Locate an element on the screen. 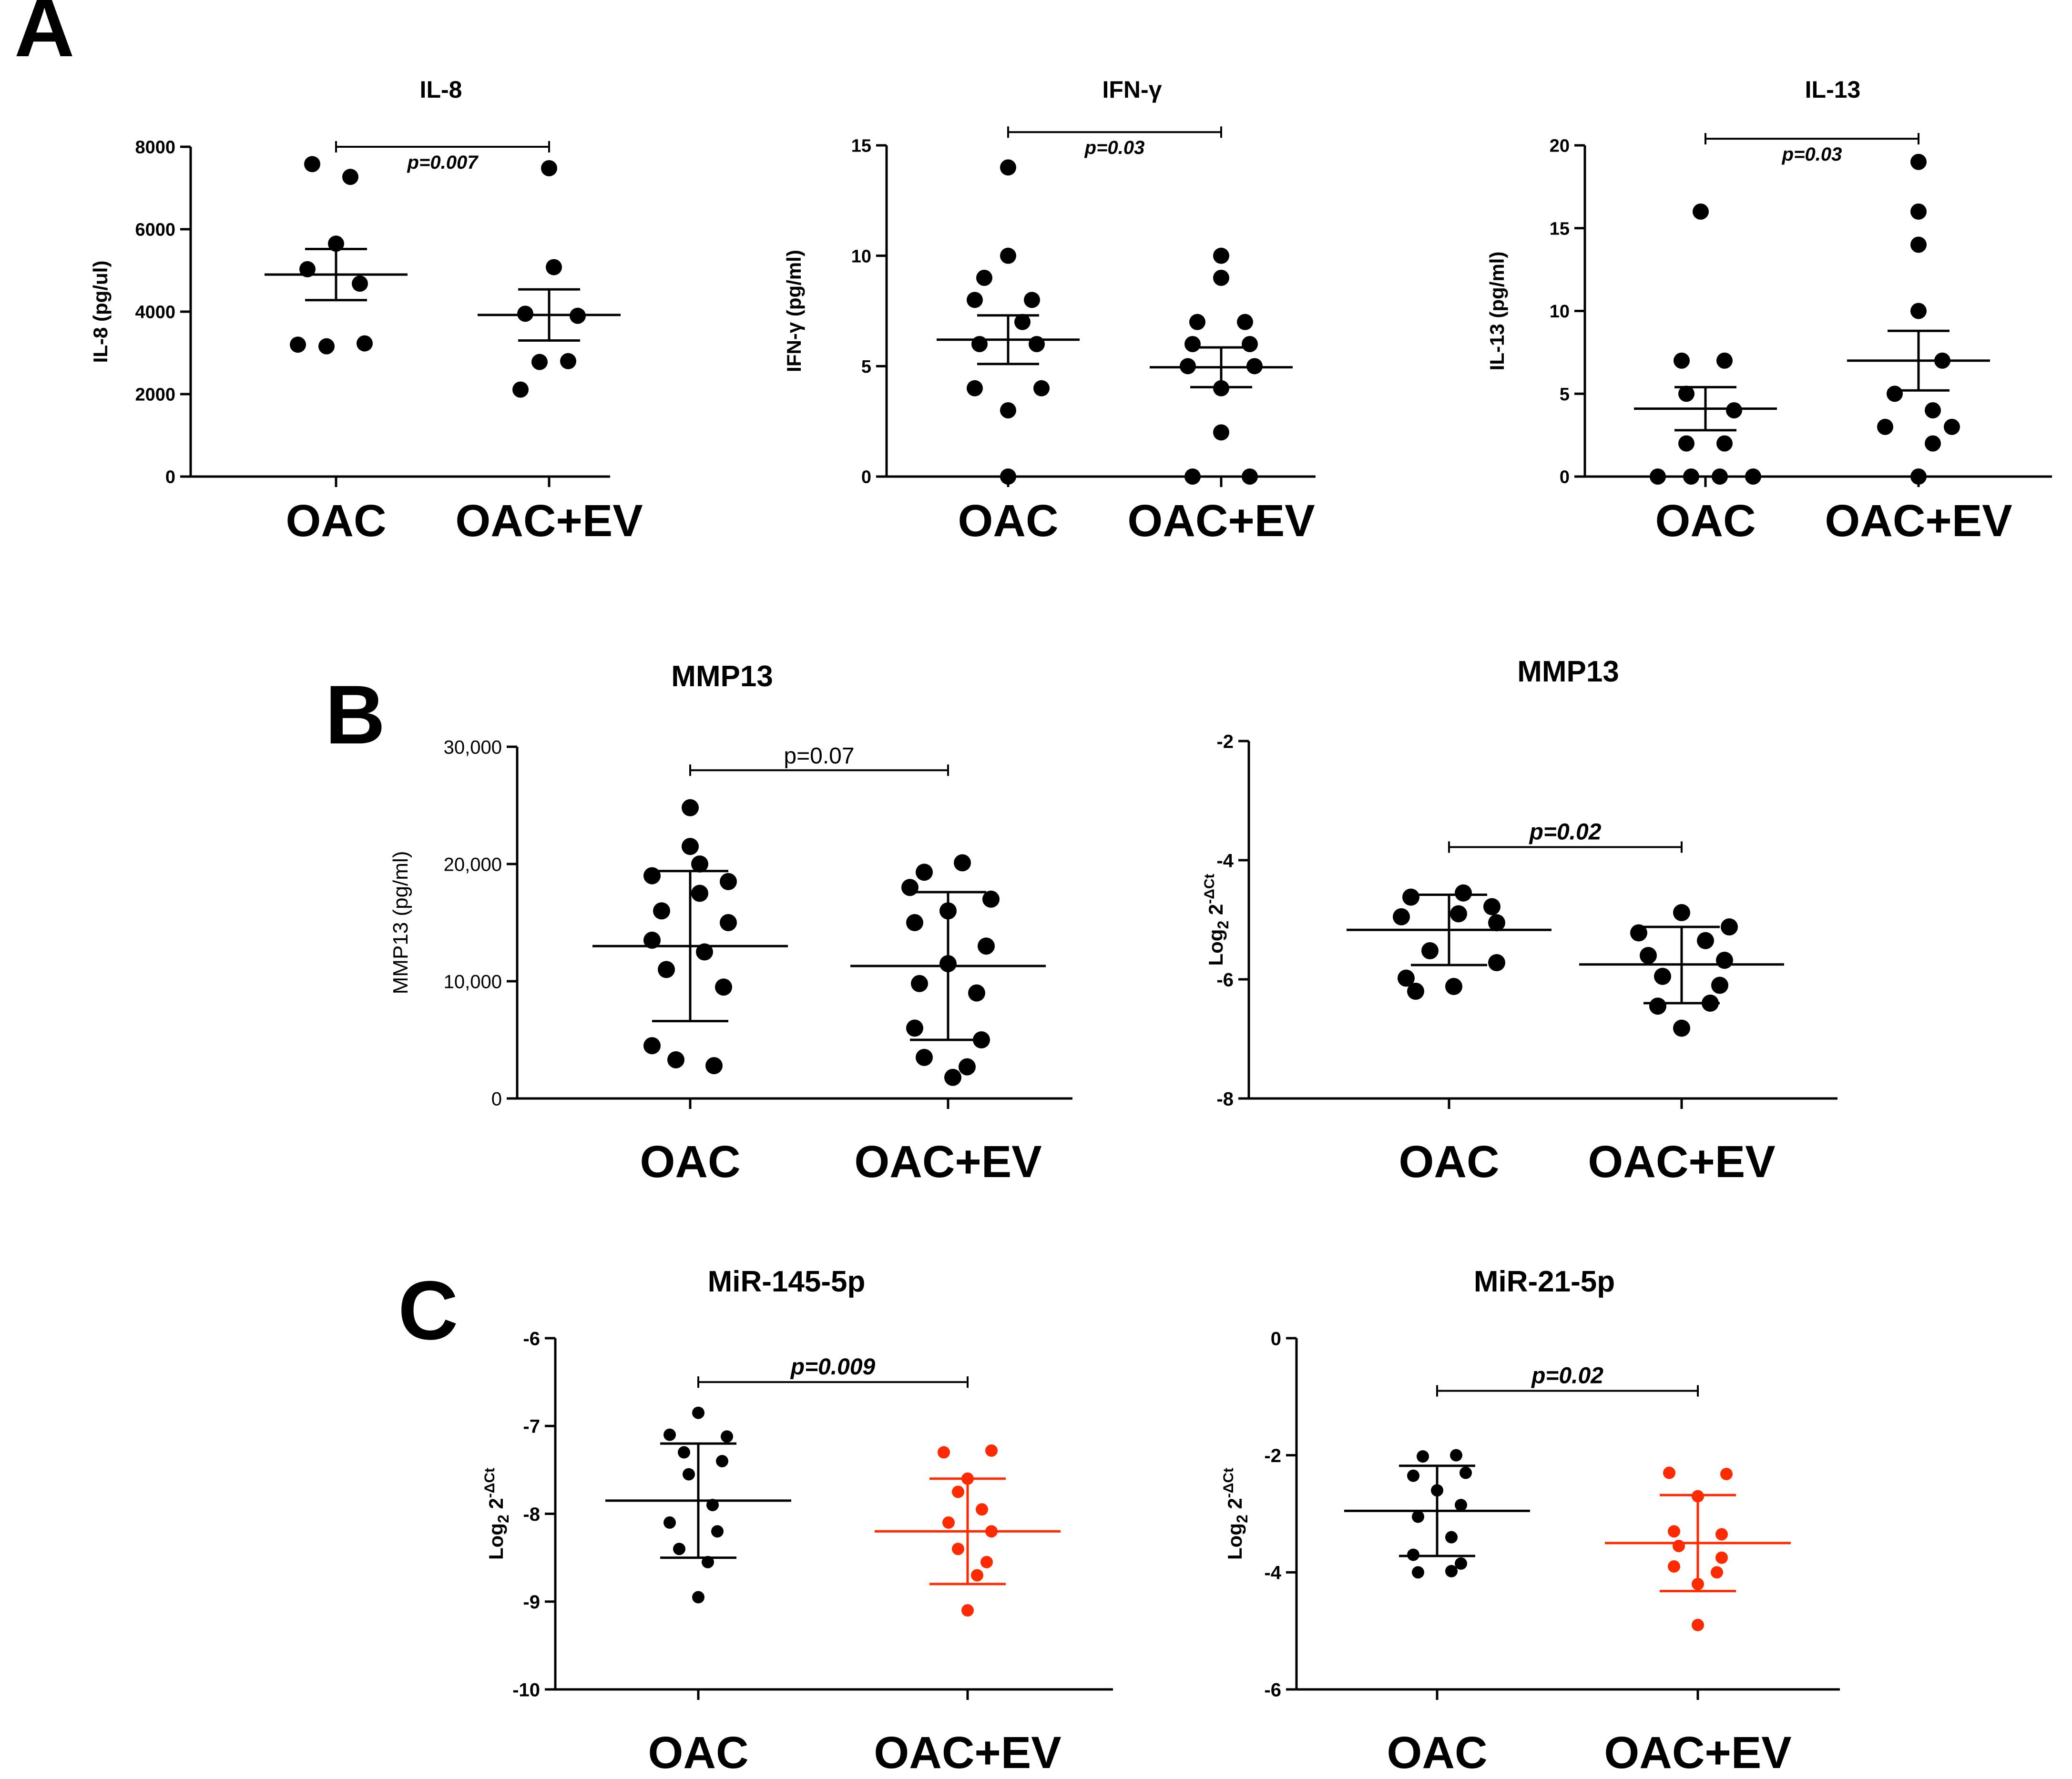 The width and height of the screenshot is (2072, 1779). y-tick-label: 30,000 is located at coordinates (473, 747).